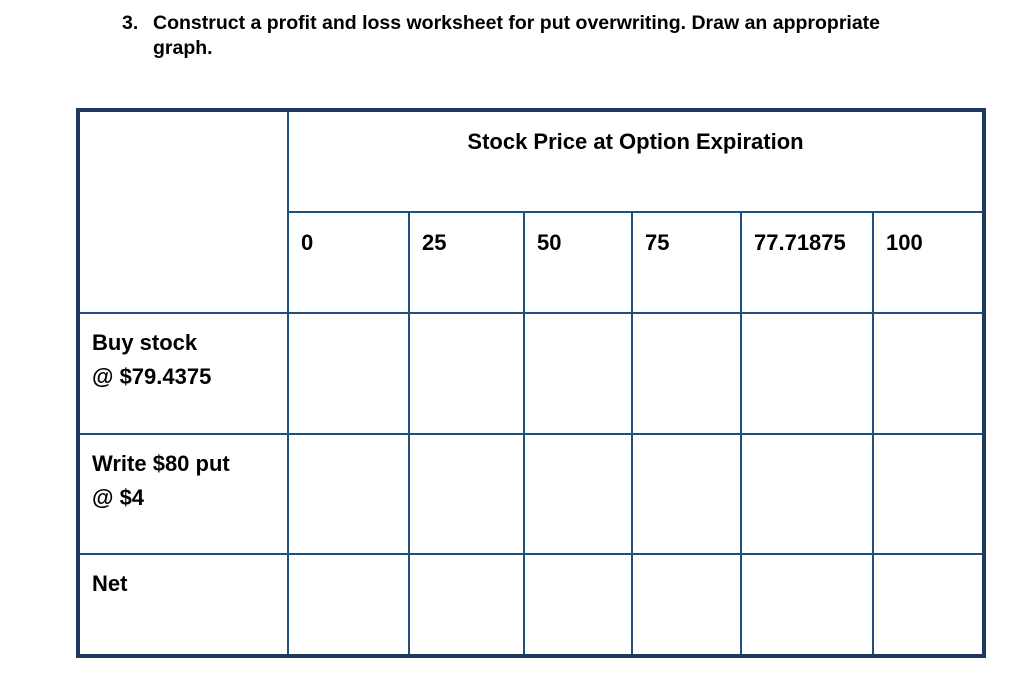 This screenshot has width=1024, height=691. Describe the element at coordinates (635, 141) in the screenshot. I see `stock-price-header-label: Stock Price at Option Expiration` at that location.